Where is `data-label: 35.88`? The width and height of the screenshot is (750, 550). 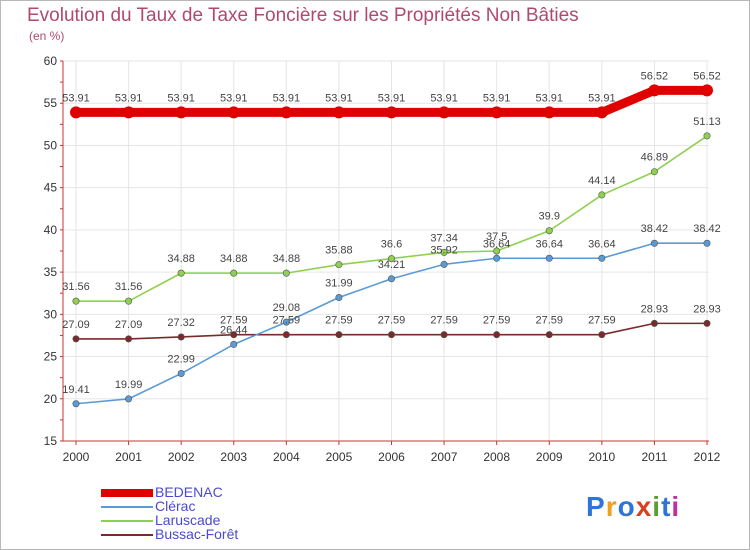
data-label: 35.88 is located at coordinates (339, 251).